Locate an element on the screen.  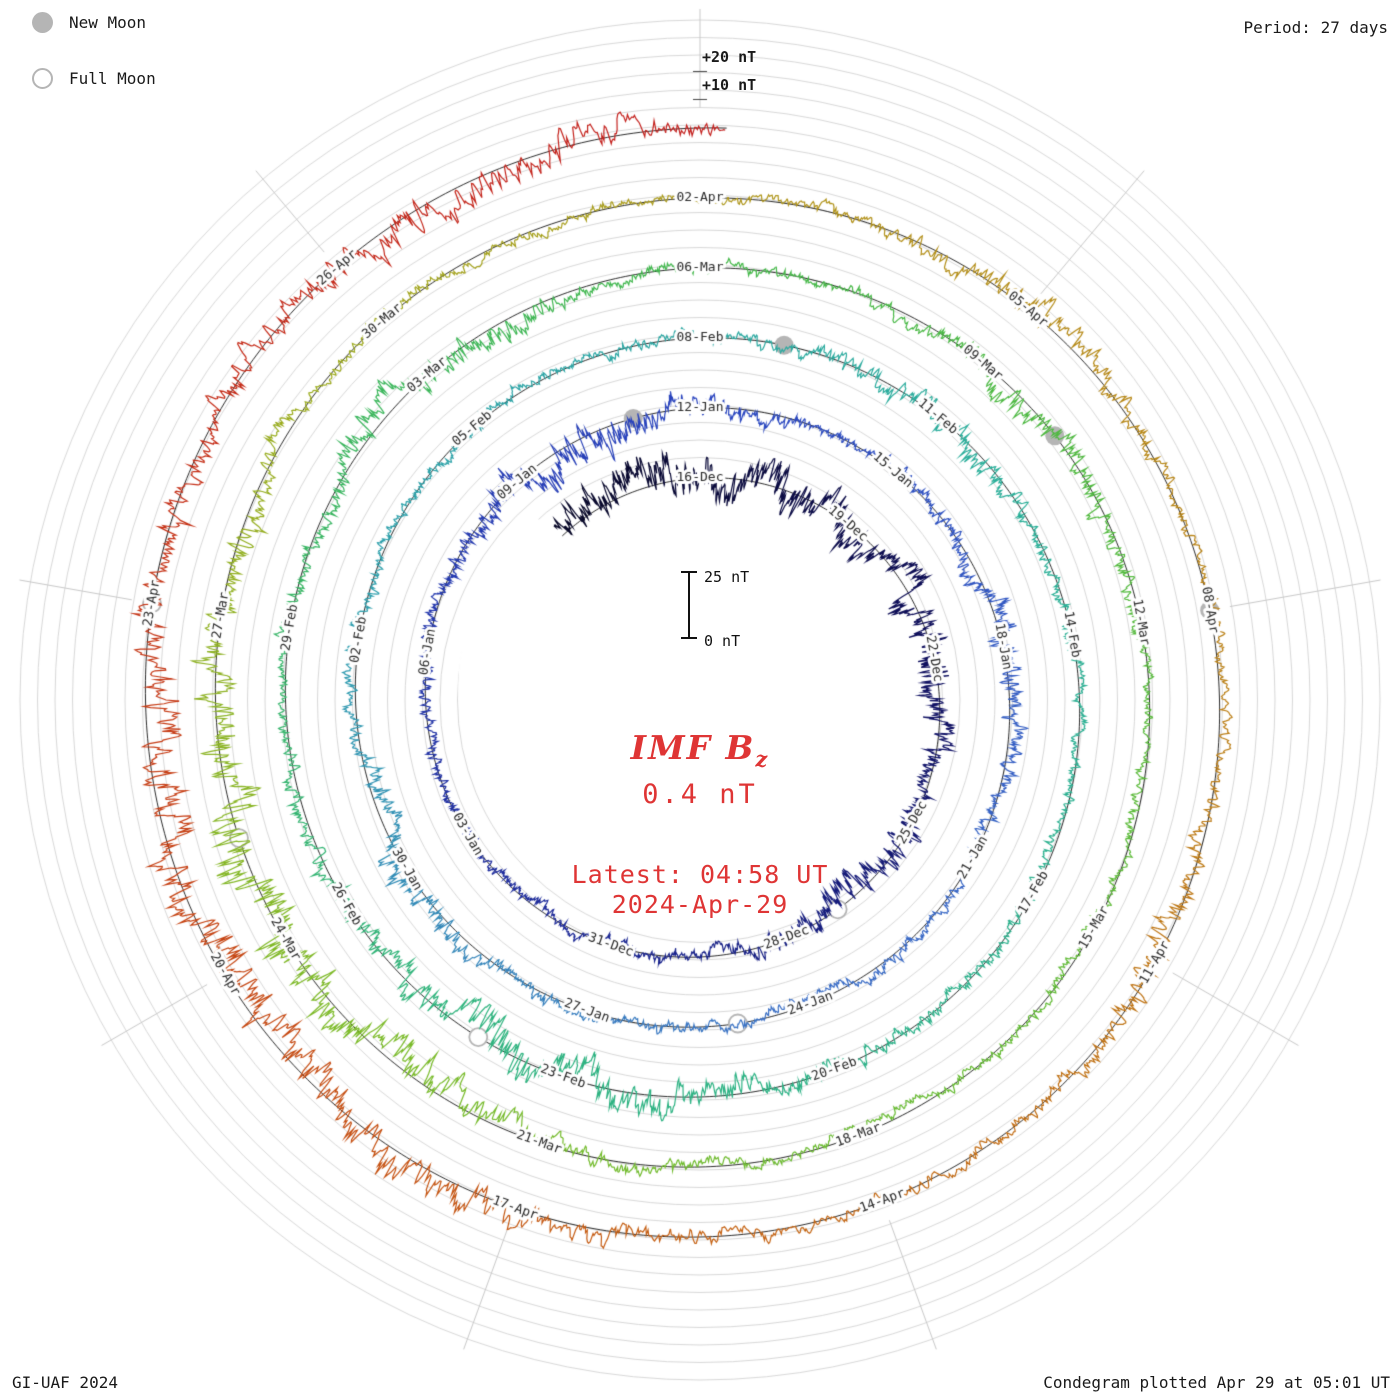
new-moon-label: New Moon is located at coordinates (108, 22).